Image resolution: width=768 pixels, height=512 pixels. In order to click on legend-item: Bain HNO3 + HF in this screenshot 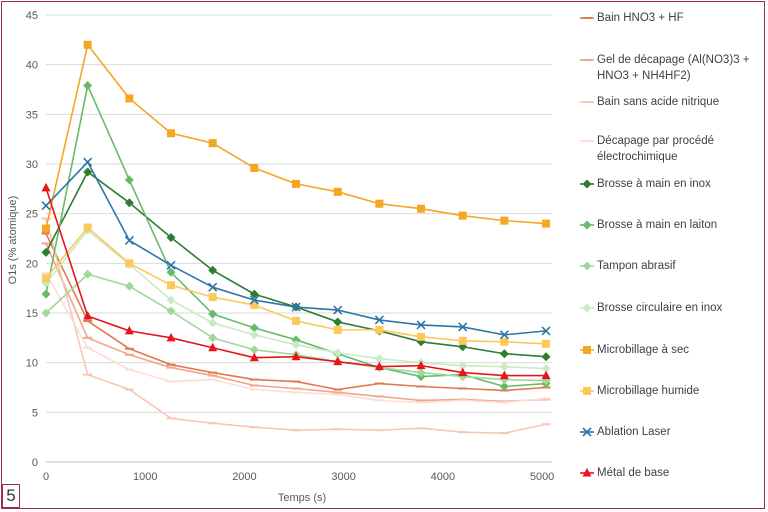, I will do `click(672, 18)`.